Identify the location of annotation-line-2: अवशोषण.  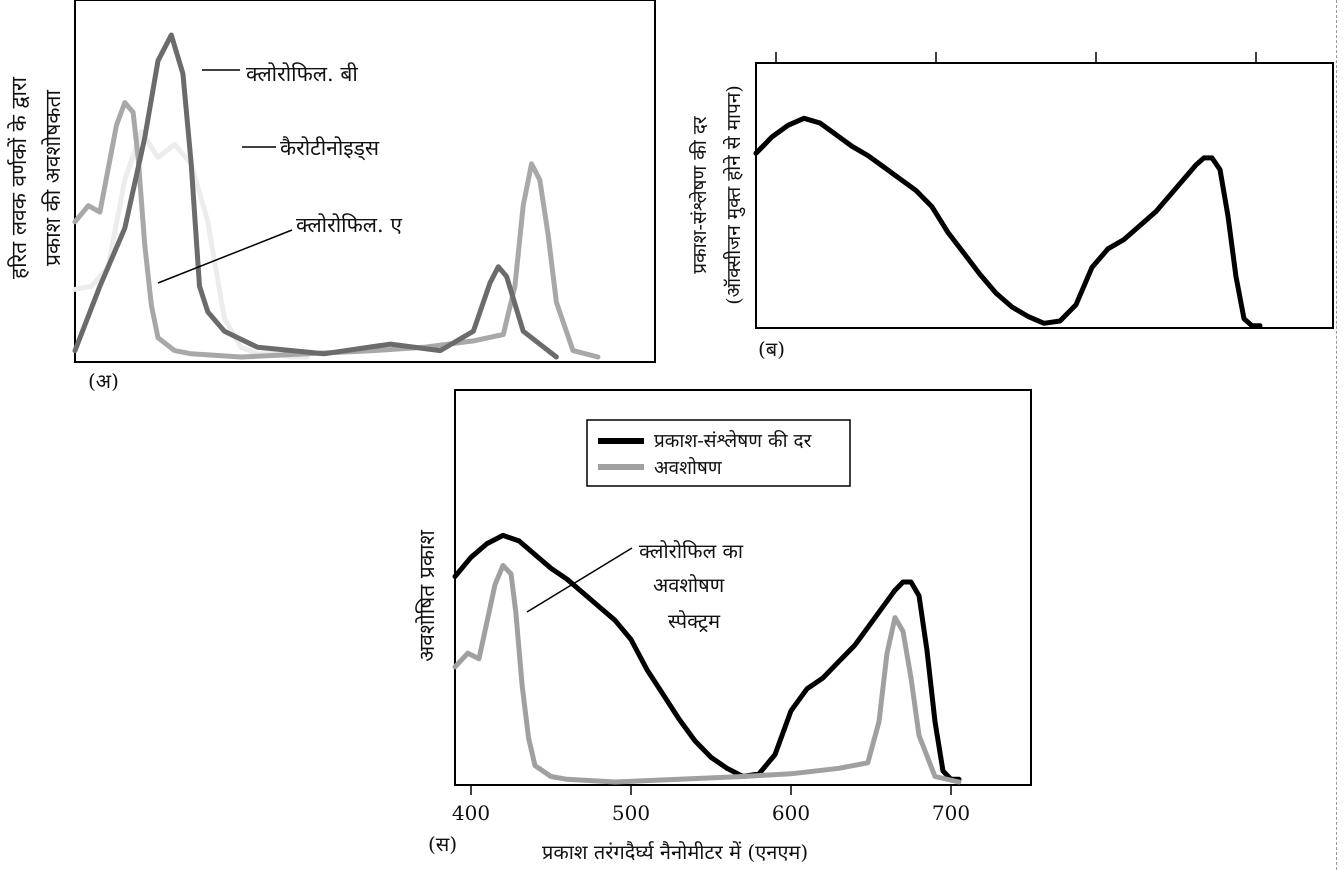
(689, 585).